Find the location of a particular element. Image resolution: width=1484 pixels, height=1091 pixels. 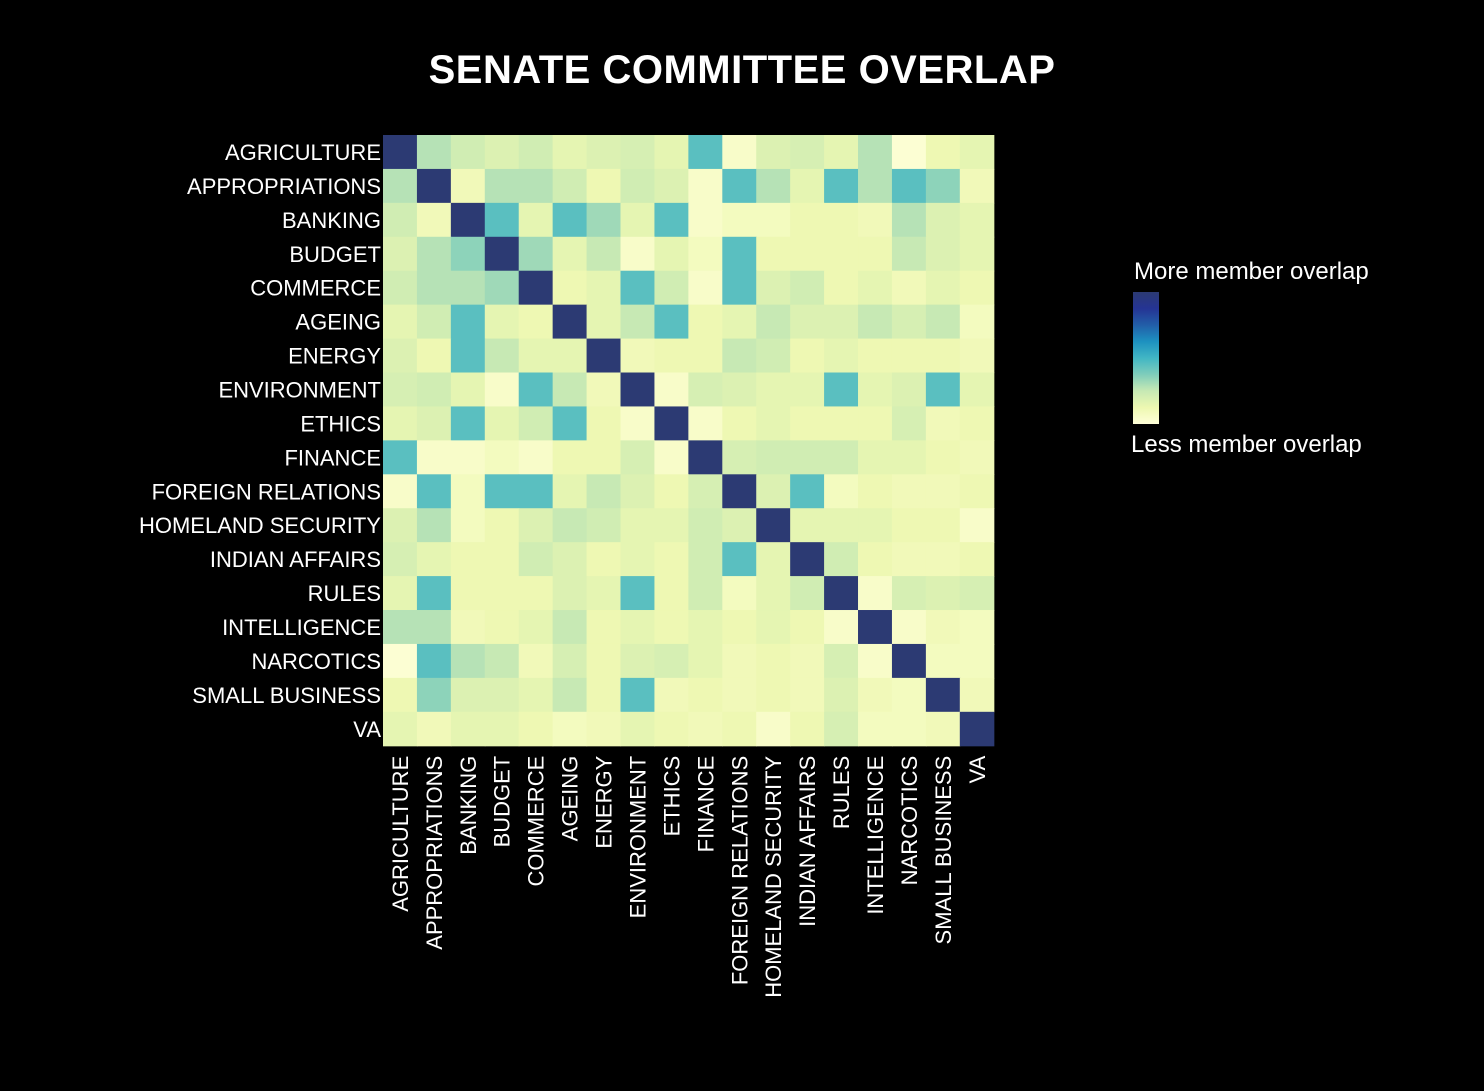

col-label: INTELLIGENCE is located at coordinates (875, 835).